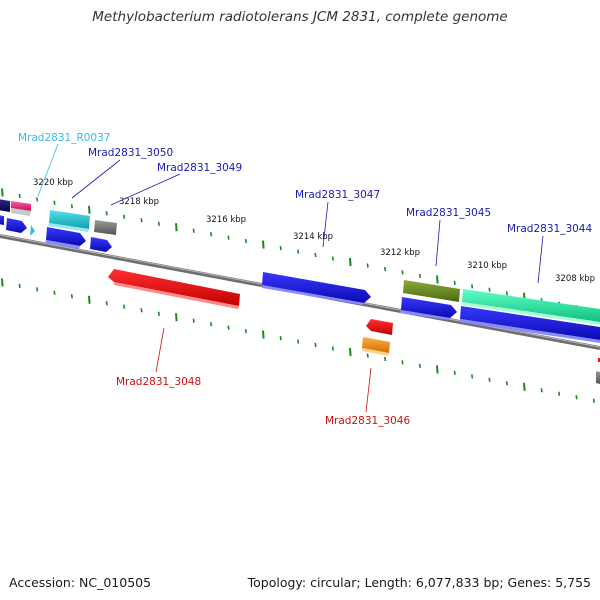  I want to click on gene-label-r0037: Mrad2831_R0037, so click(64, 138).